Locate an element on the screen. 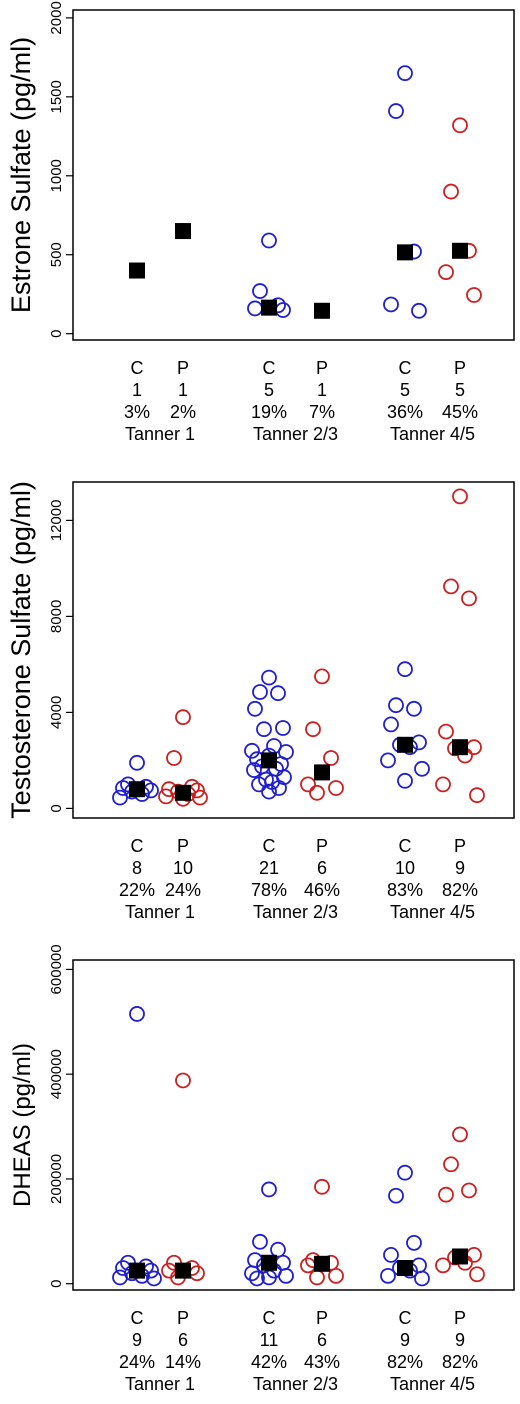  y-tick-label: 1500 is located at coordinates (56, 96).